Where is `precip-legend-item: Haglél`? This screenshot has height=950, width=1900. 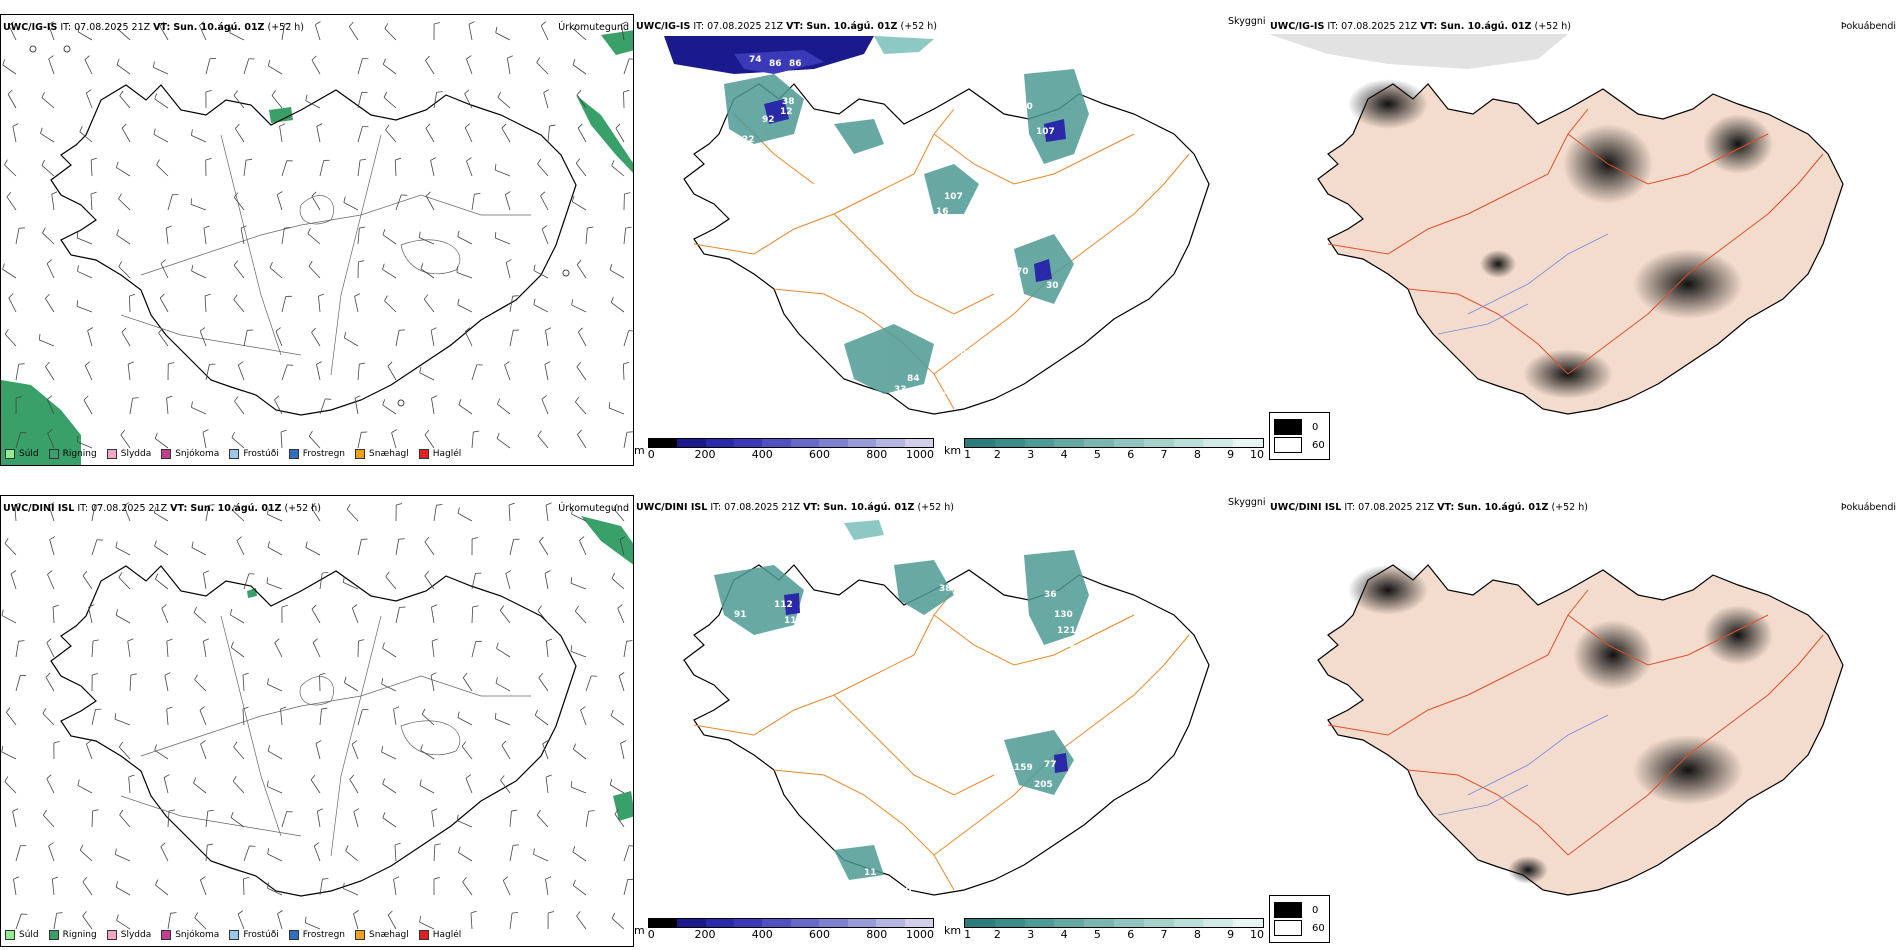
precip-legend-item: Haglél is located at coordinates (439, 454).